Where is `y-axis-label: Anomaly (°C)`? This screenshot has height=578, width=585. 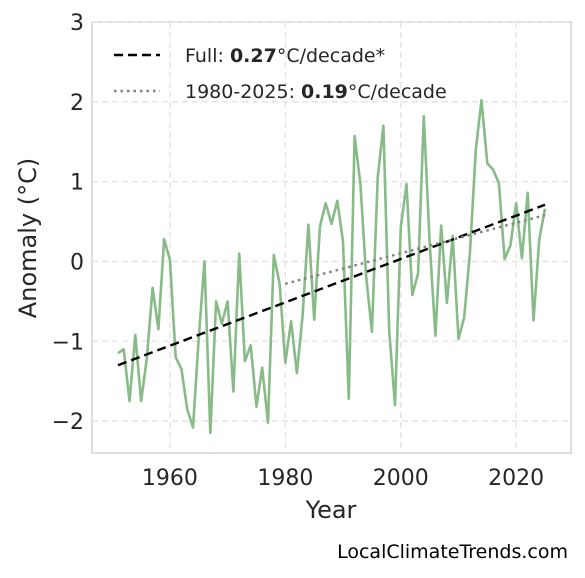 y-axis-label: Anomaly (°C) is located at coordinates (28, 238).